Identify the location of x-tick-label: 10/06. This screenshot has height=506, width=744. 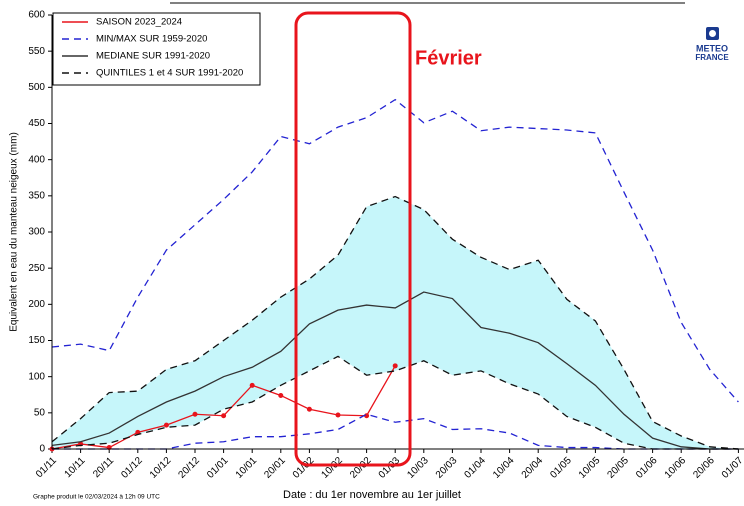
(676, 468).